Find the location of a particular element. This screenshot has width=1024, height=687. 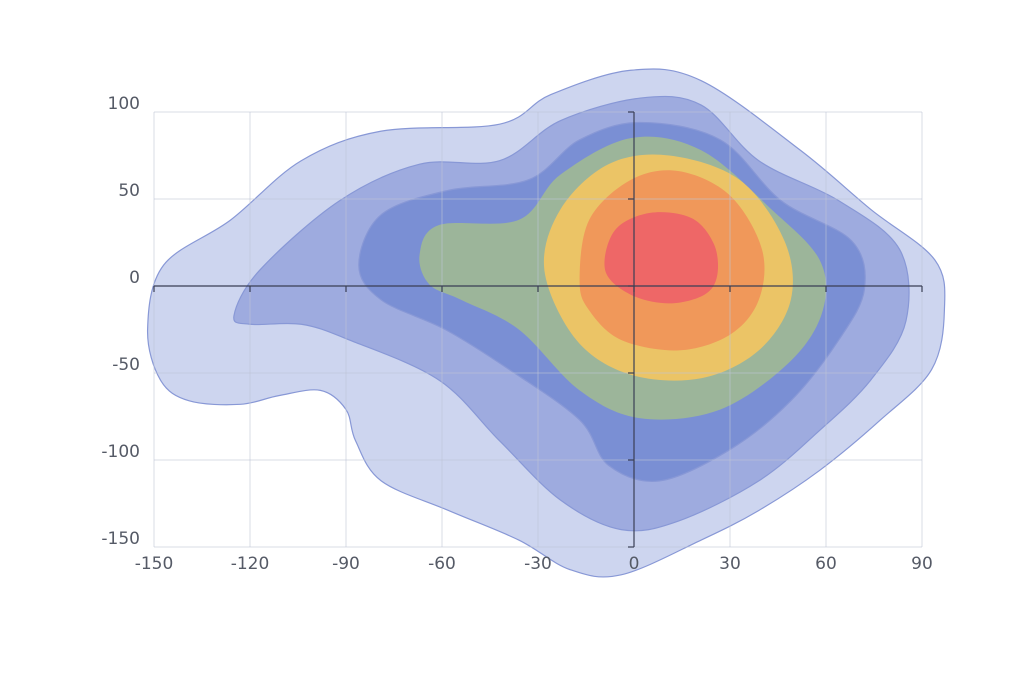

contour-band is located at coordinates (661, 258).